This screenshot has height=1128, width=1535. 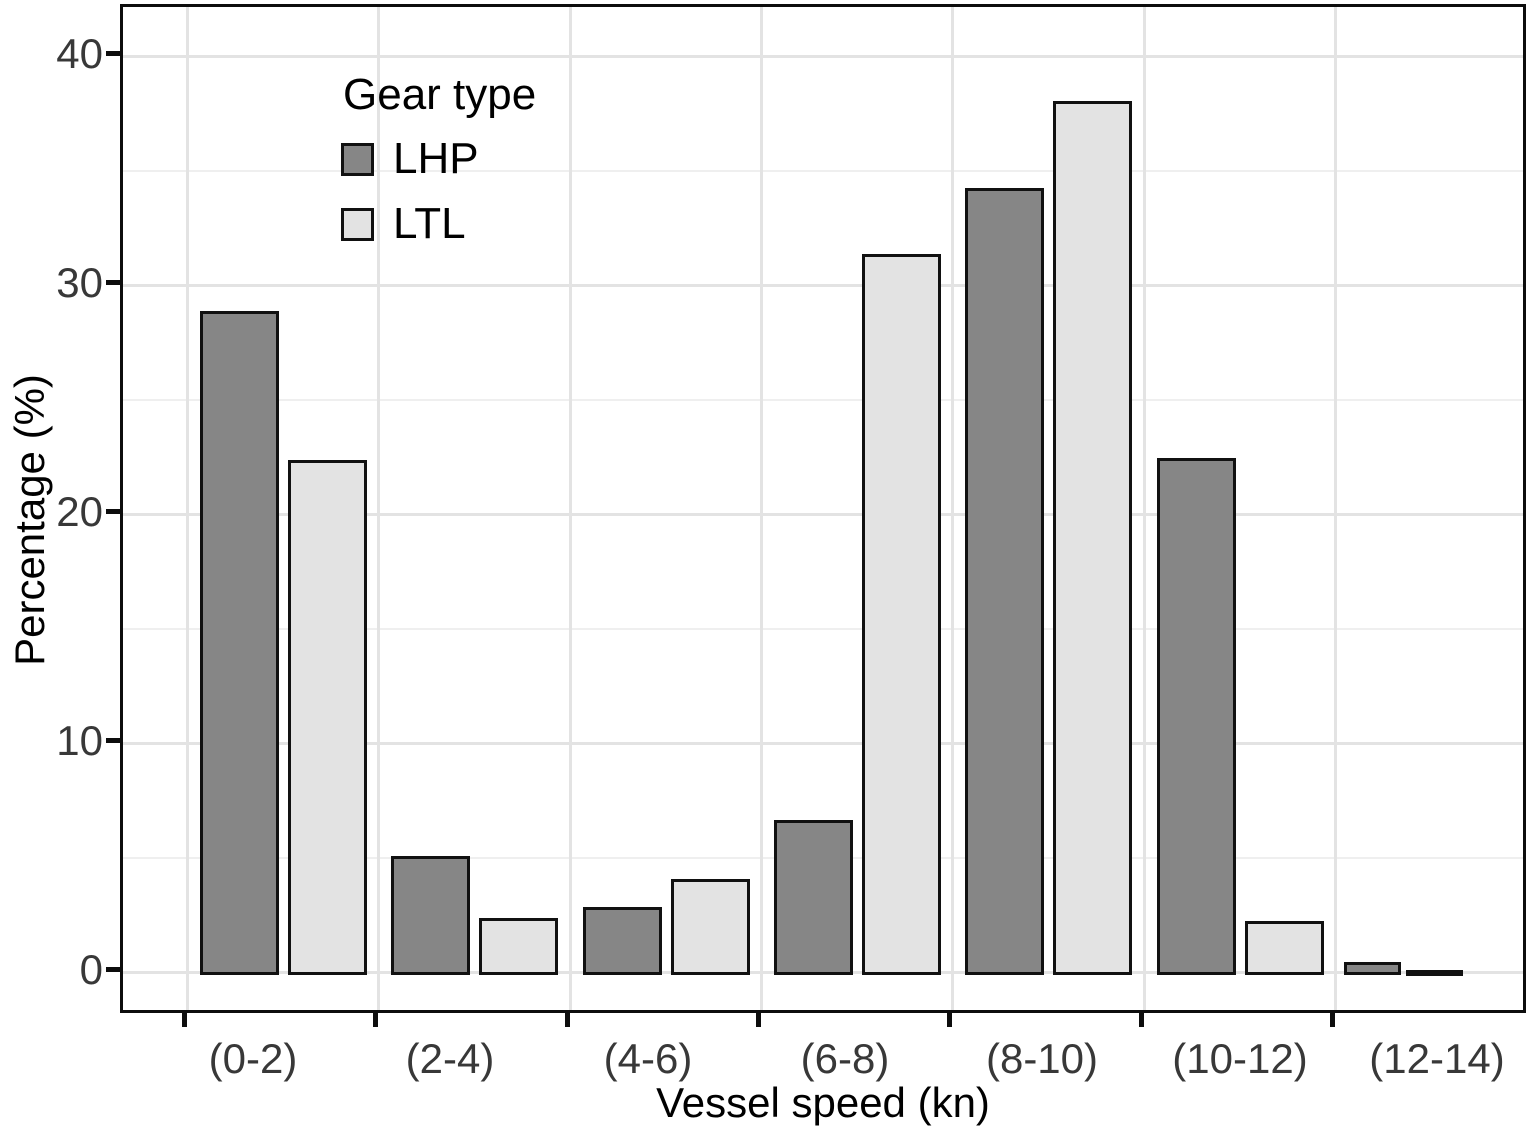 I want to click on y-tick-label: 0, so click(x=91, y=969).